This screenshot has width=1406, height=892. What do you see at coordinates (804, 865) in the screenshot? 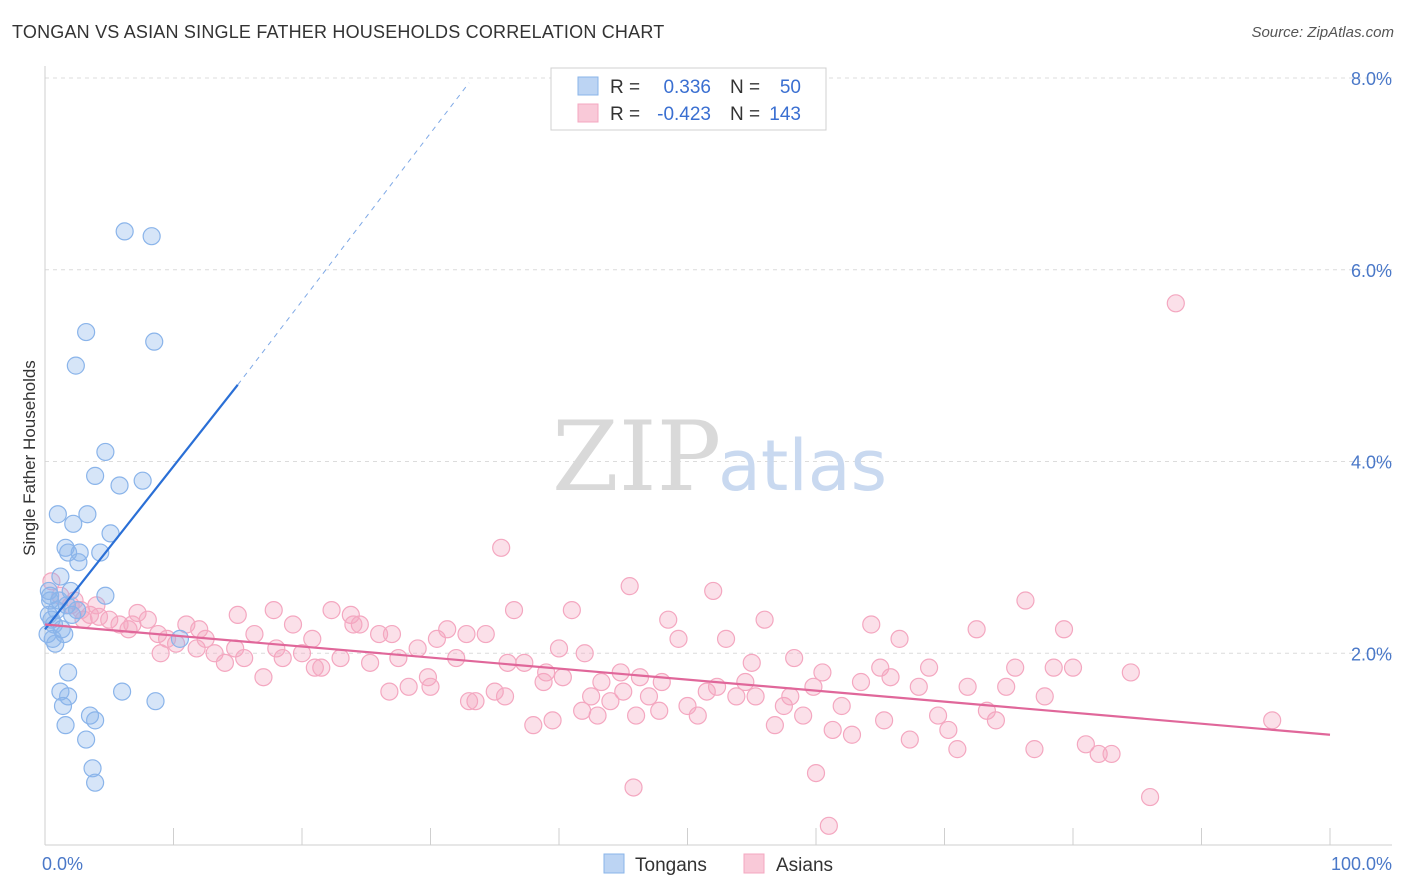
I see `bottom-legend-asians: Asians` at bounding box center [804, 865].